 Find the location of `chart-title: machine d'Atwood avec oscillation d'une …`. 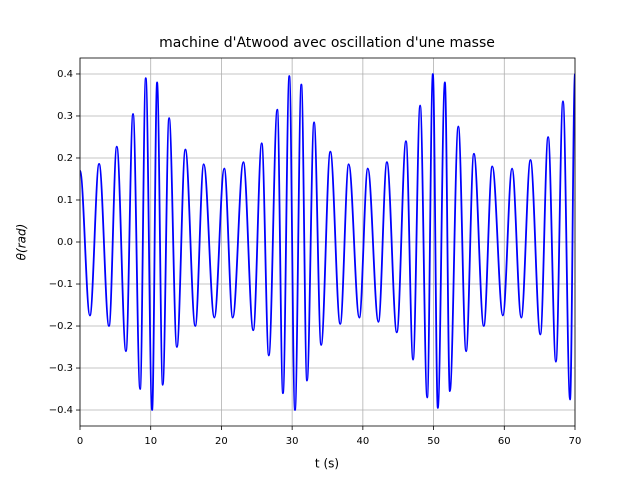

chart-title: machine d'Atwood avec oscillation d'une … is located at coordinates (327, 43).